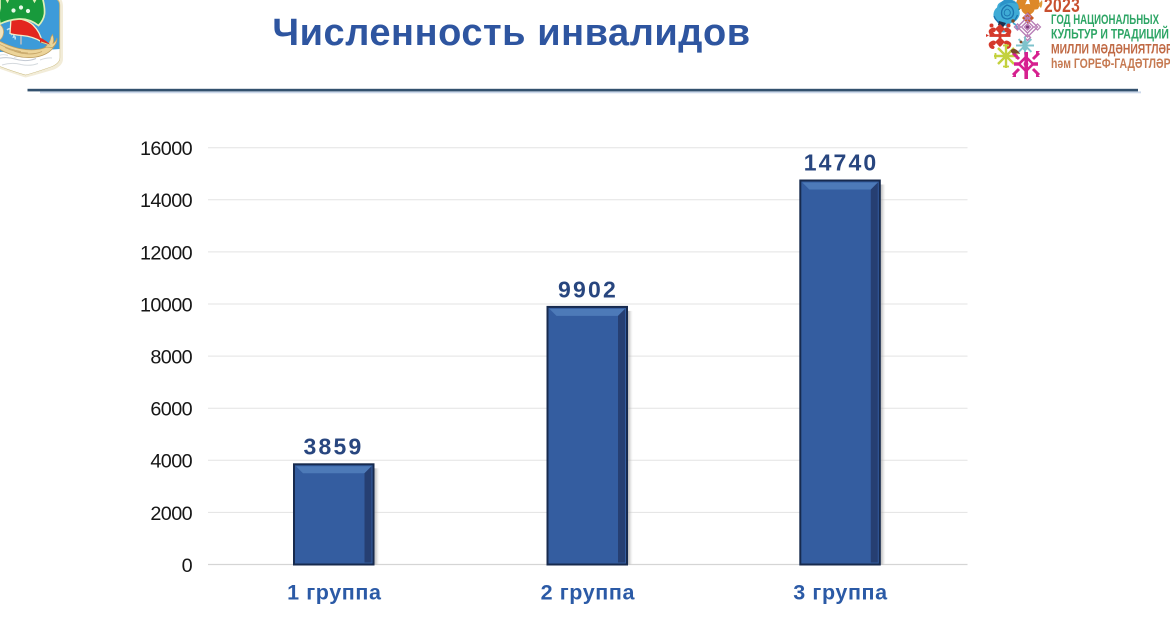  Describe the element at coordinates (1062, 8) in the screenshot. I see `svg-text: 2023` at that location.